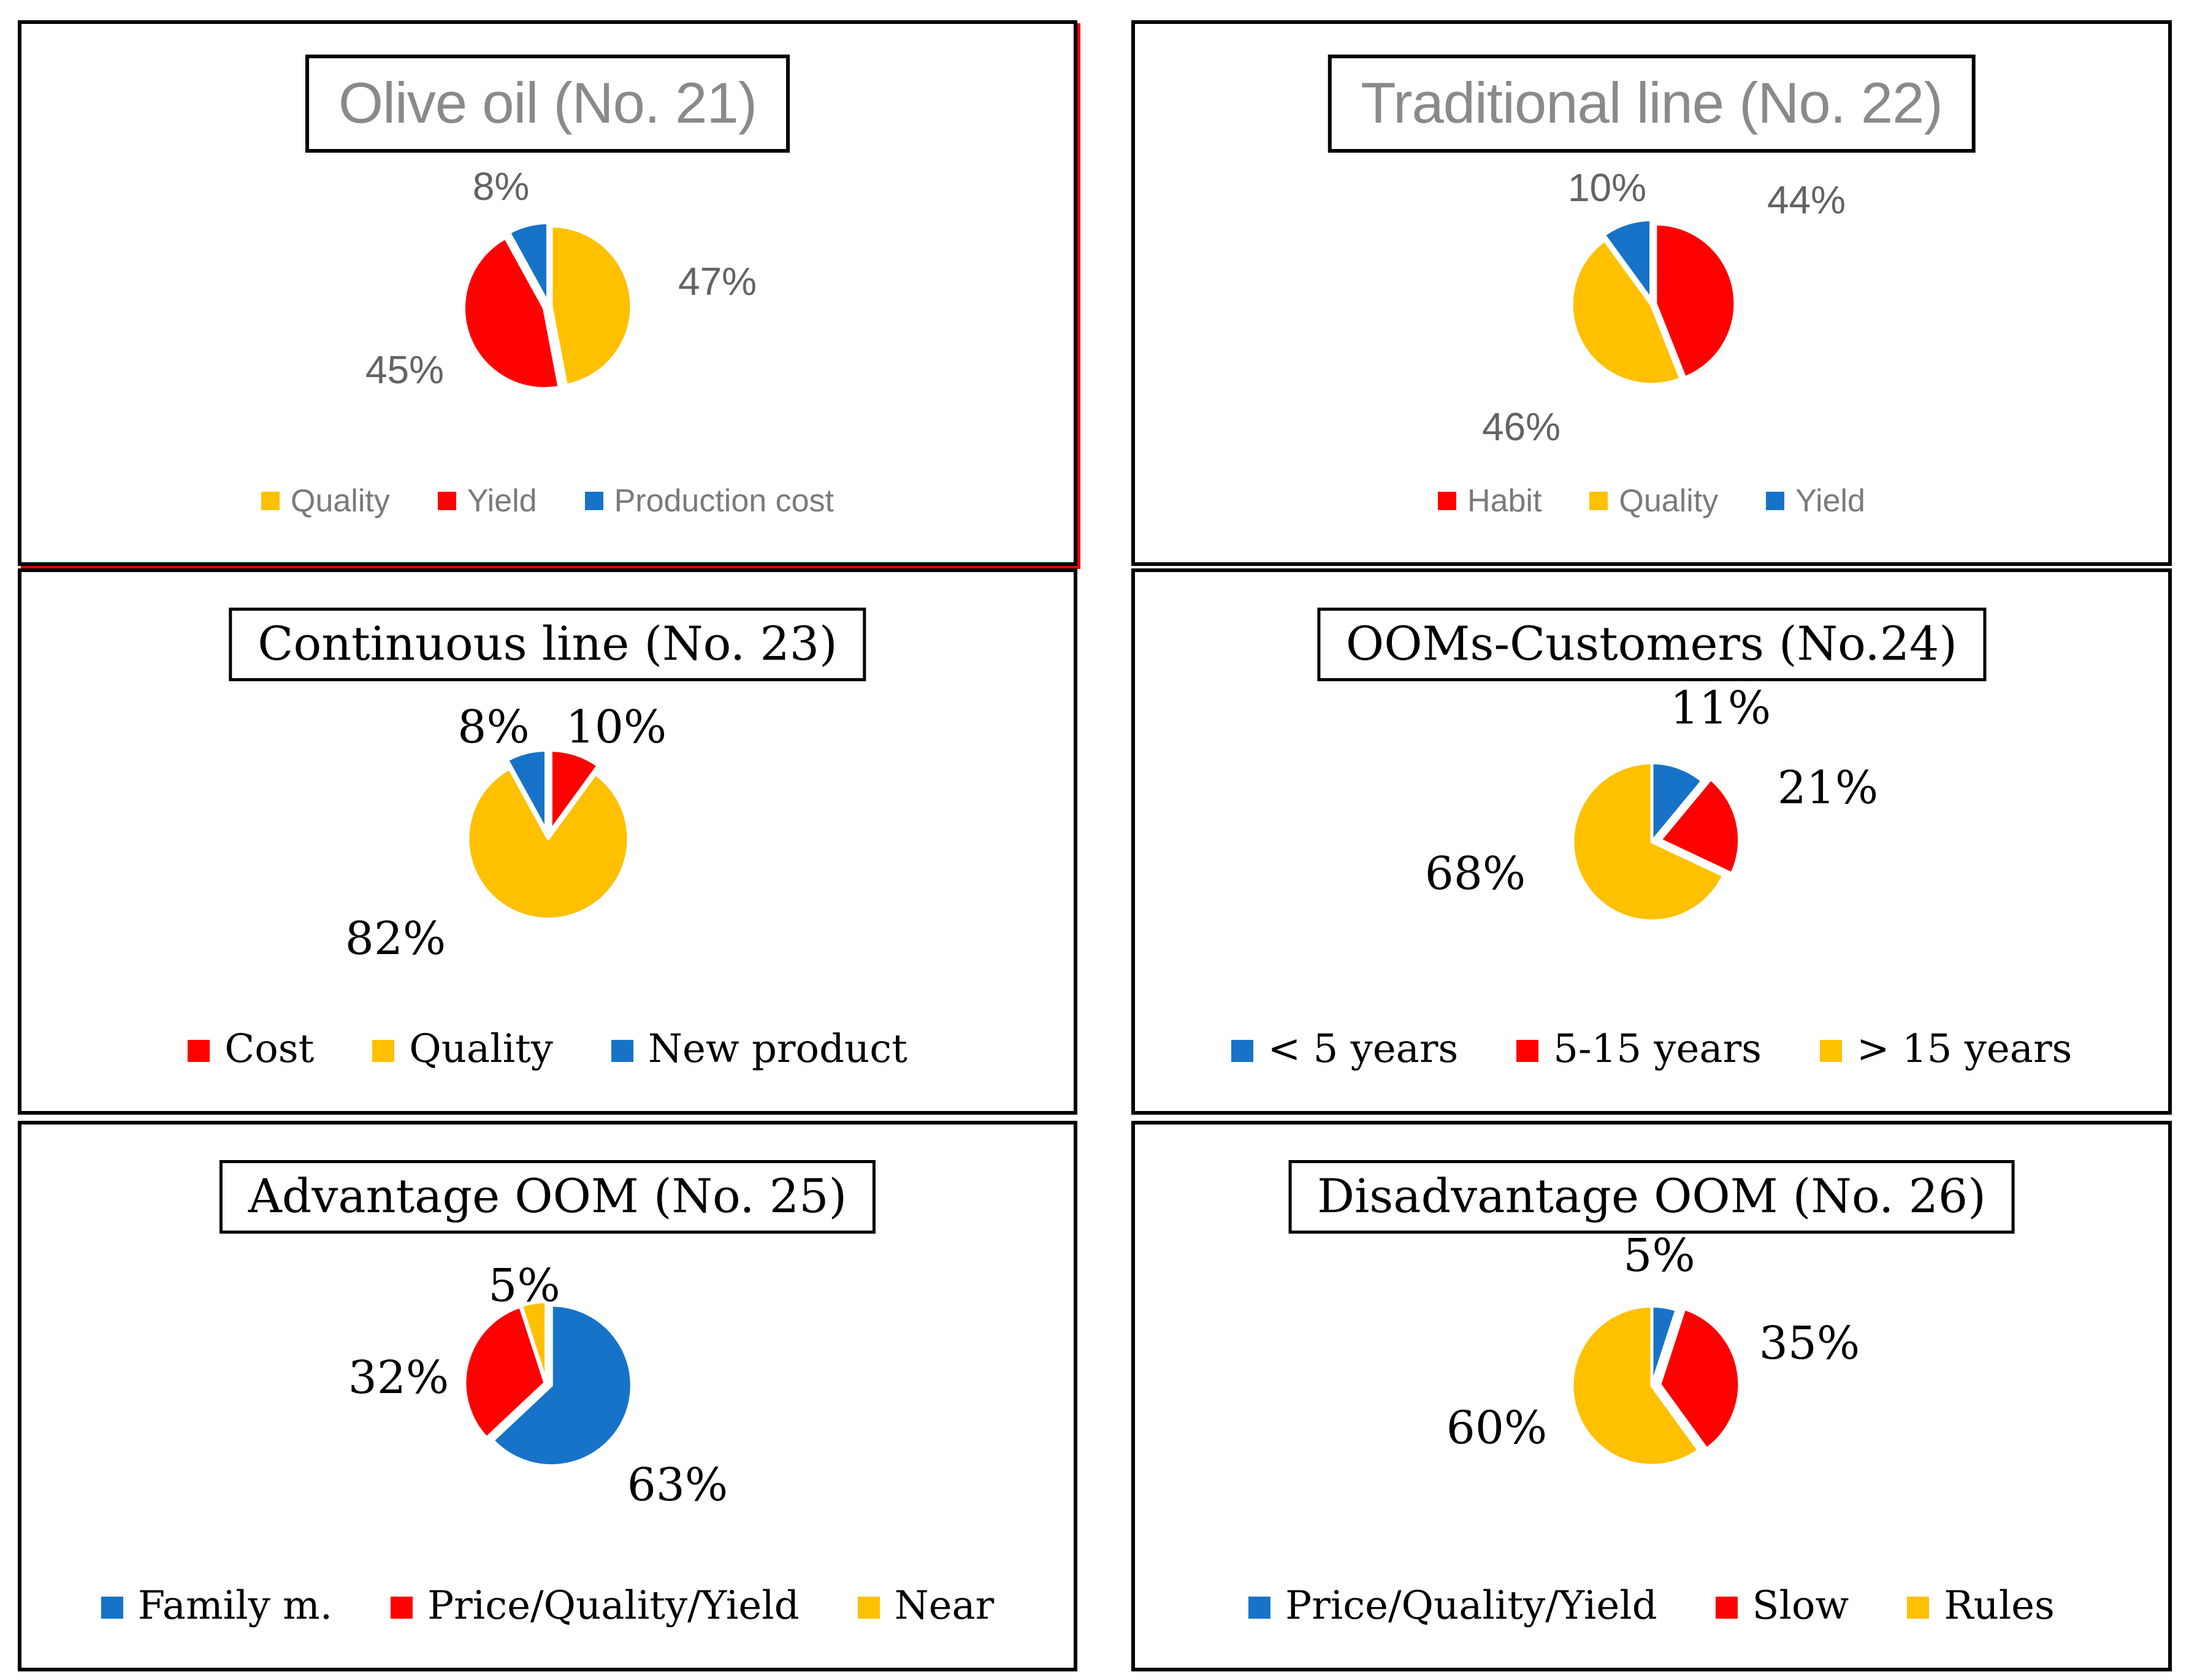 The width and height of the screenshot is (2189, 1680). What do you see at coordinates (945, 1606) in the screenshot?
I see `legend-label: Near` at bounding box center [945, 1606].